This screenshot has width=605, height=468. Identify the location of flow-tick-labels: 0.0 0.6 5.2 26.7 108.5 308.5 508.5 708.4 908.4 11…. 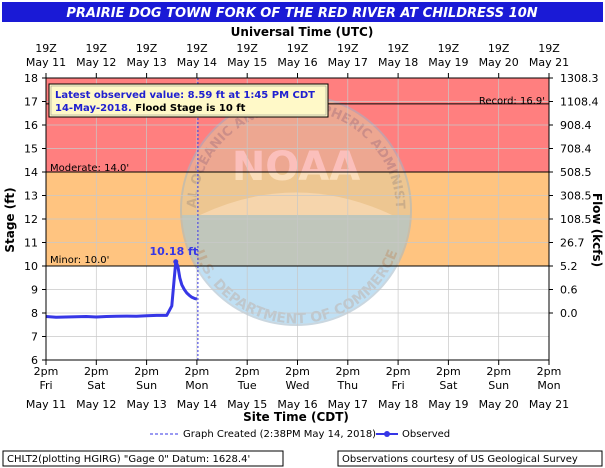
(574, 196).